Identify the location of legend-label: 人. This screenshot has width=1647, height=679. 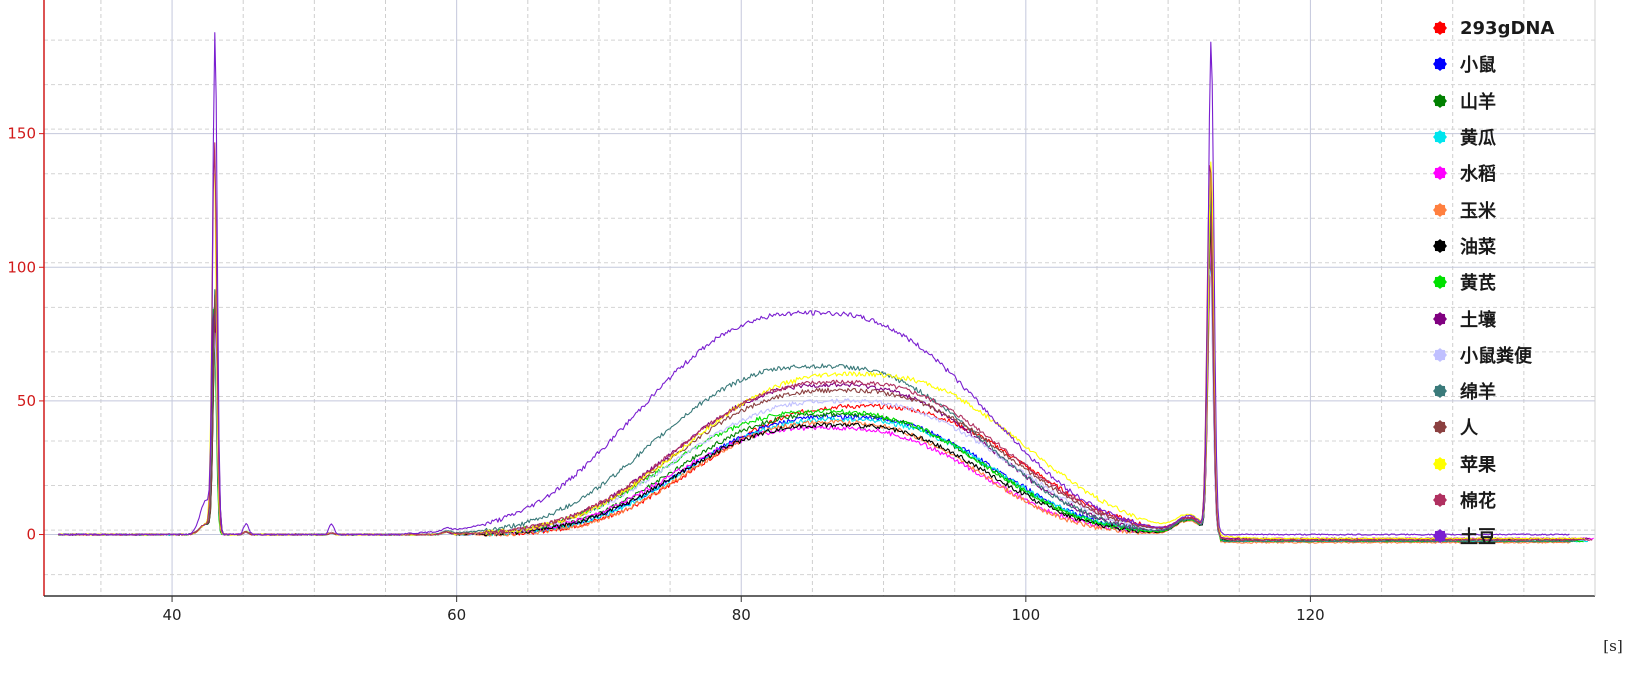
(1469, 429).